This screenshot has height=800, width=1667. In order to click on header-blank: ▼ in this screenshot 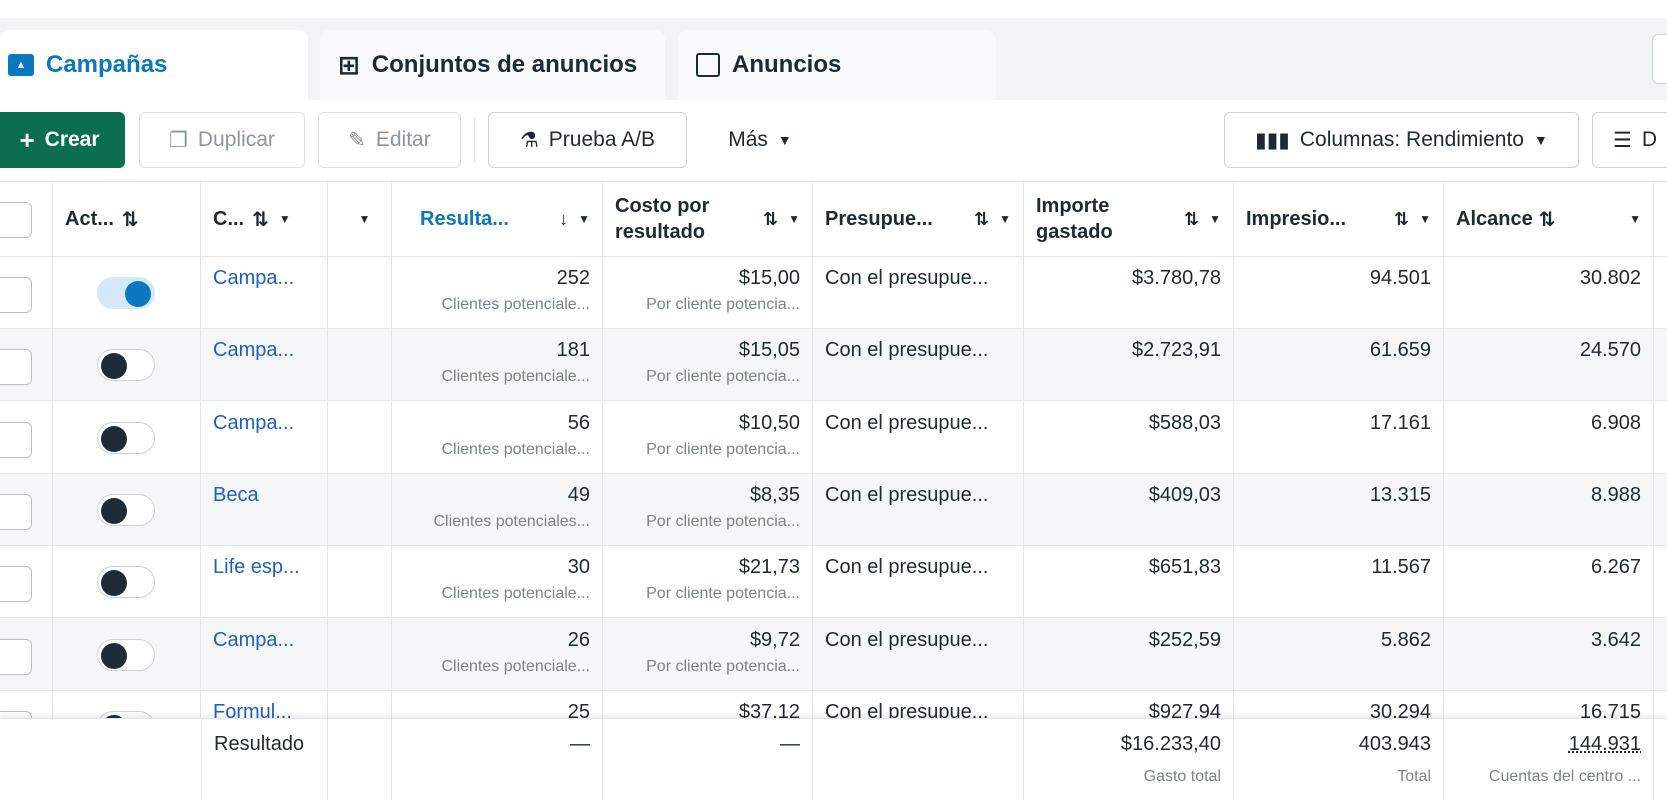, I will do `click(360, 219)`.